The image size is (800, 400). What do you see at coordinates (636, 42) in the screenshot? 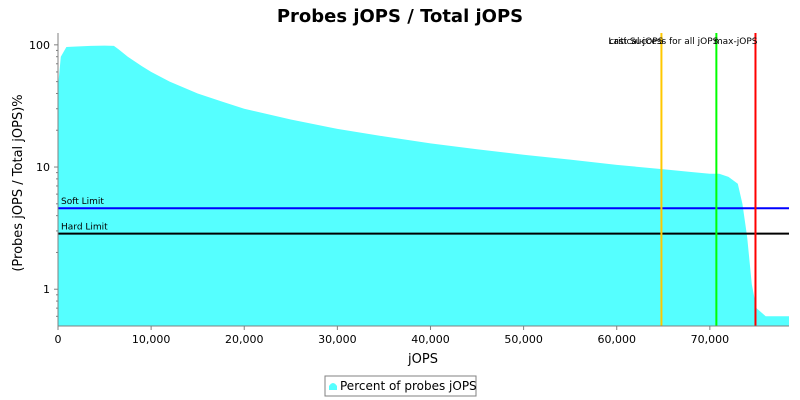
I see `critical-jops-label: critical-jOPS` at bounding box center [636, 42].